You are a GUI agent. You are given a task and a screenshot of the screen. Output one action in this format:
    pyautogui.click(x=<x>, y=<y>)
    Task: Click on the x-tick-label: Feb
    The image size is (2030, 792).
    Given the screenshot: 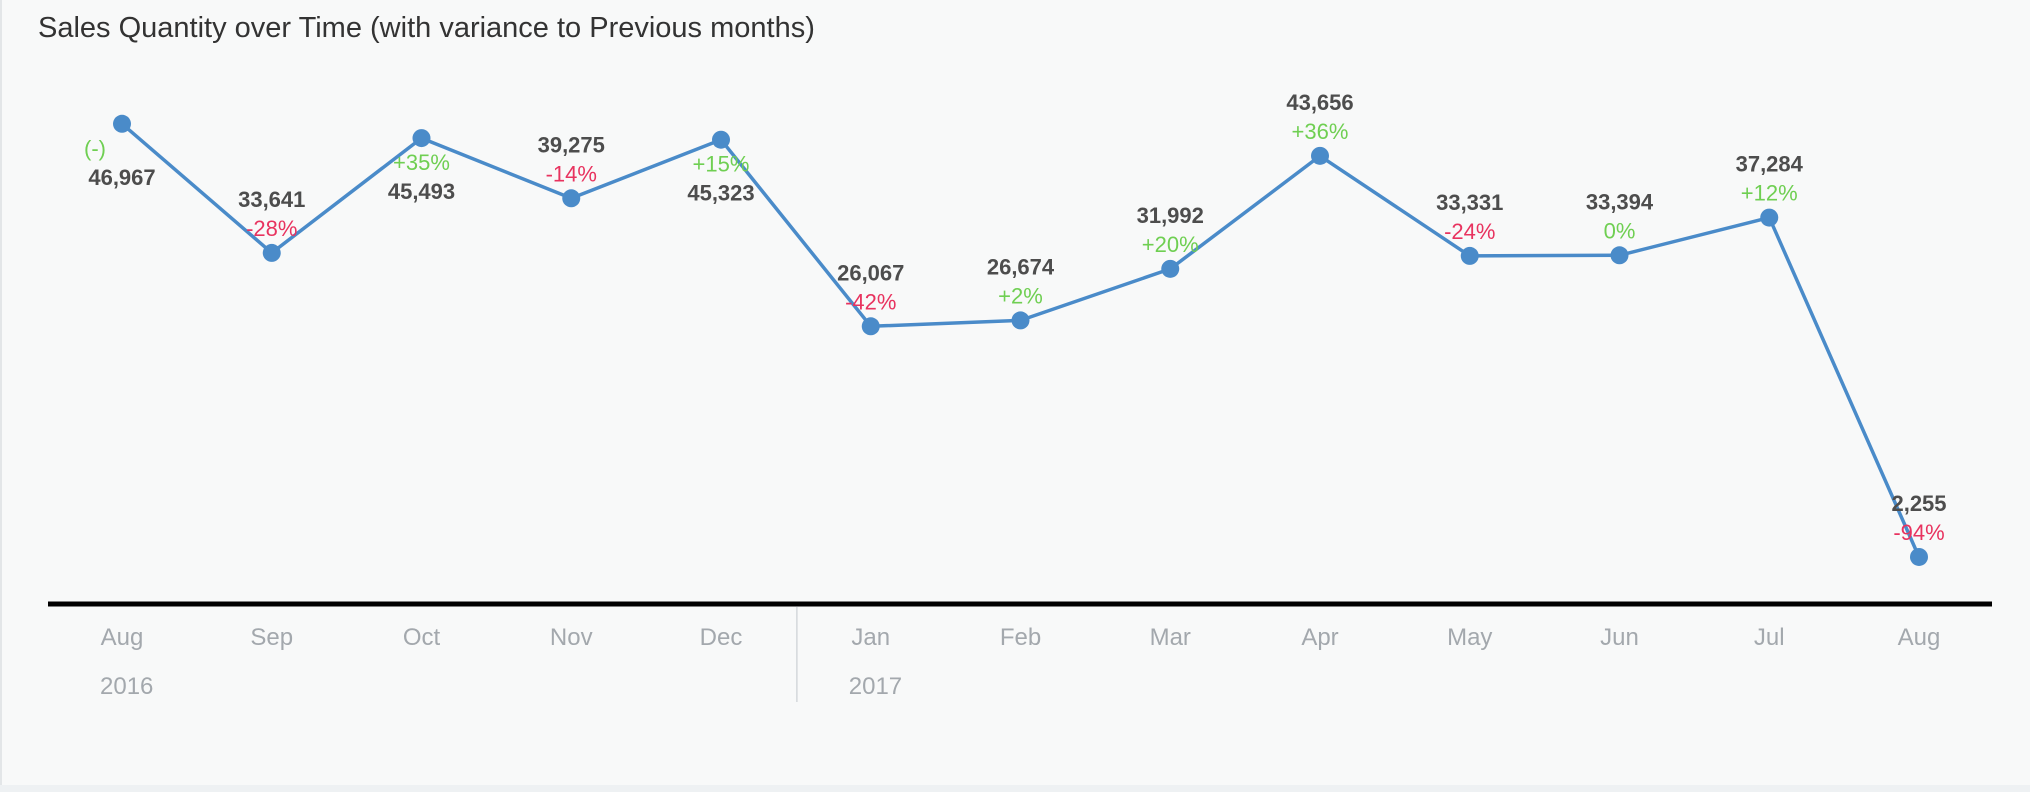 What is the action you would take?
    pyautogui.click(x=1020, y=637)
    